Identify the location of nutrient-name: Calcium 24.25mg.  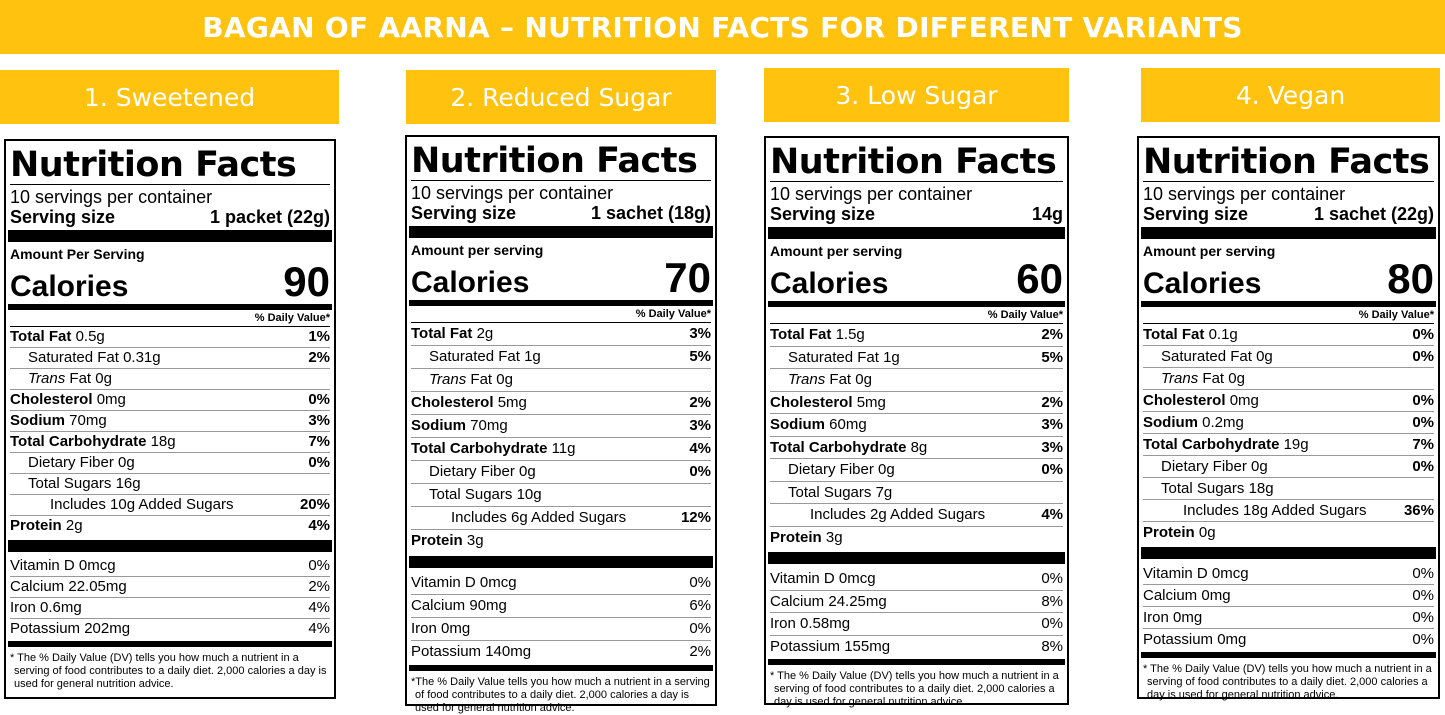
(828, 602).